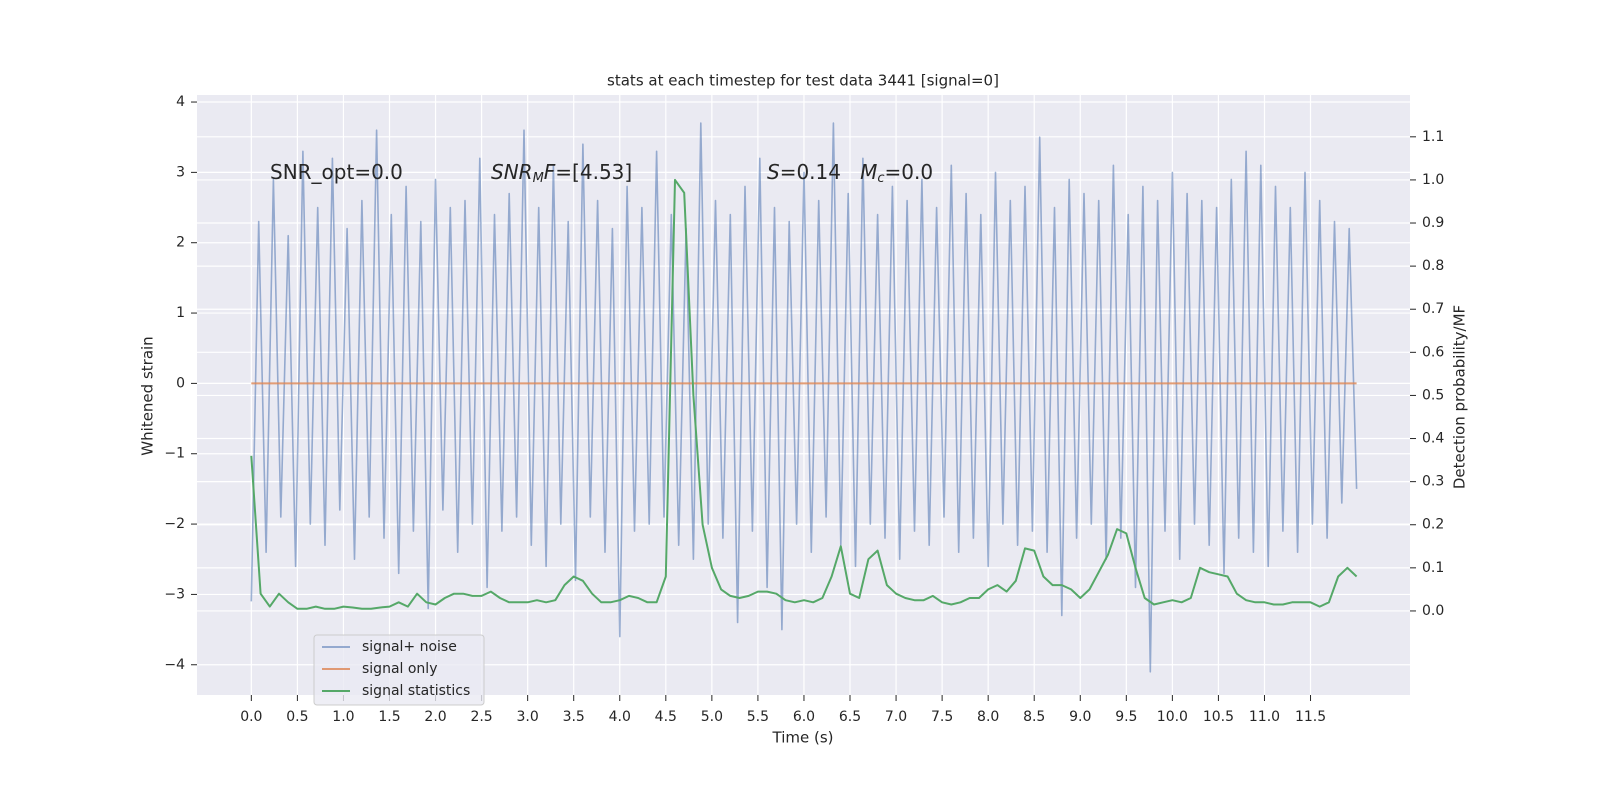 This screenshot has width=1600, height=800. What do you see at coordinates (148, 395) in the screenshot?
I see `y-axis-label: Whitened strain` at bounding box center [148, 395].